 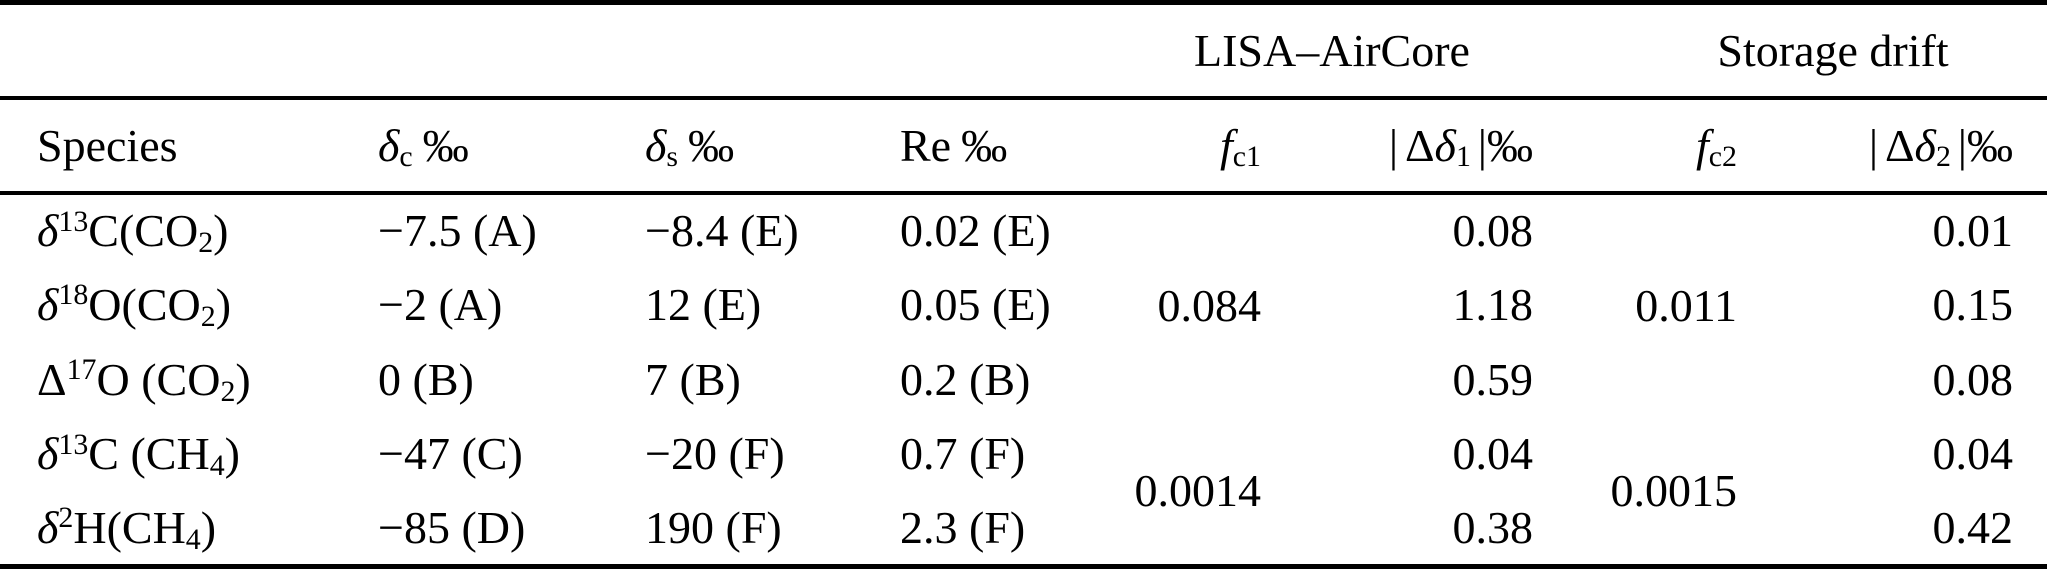 I want to click on re-value: 2.3 (F), so click(x=963, y=527).